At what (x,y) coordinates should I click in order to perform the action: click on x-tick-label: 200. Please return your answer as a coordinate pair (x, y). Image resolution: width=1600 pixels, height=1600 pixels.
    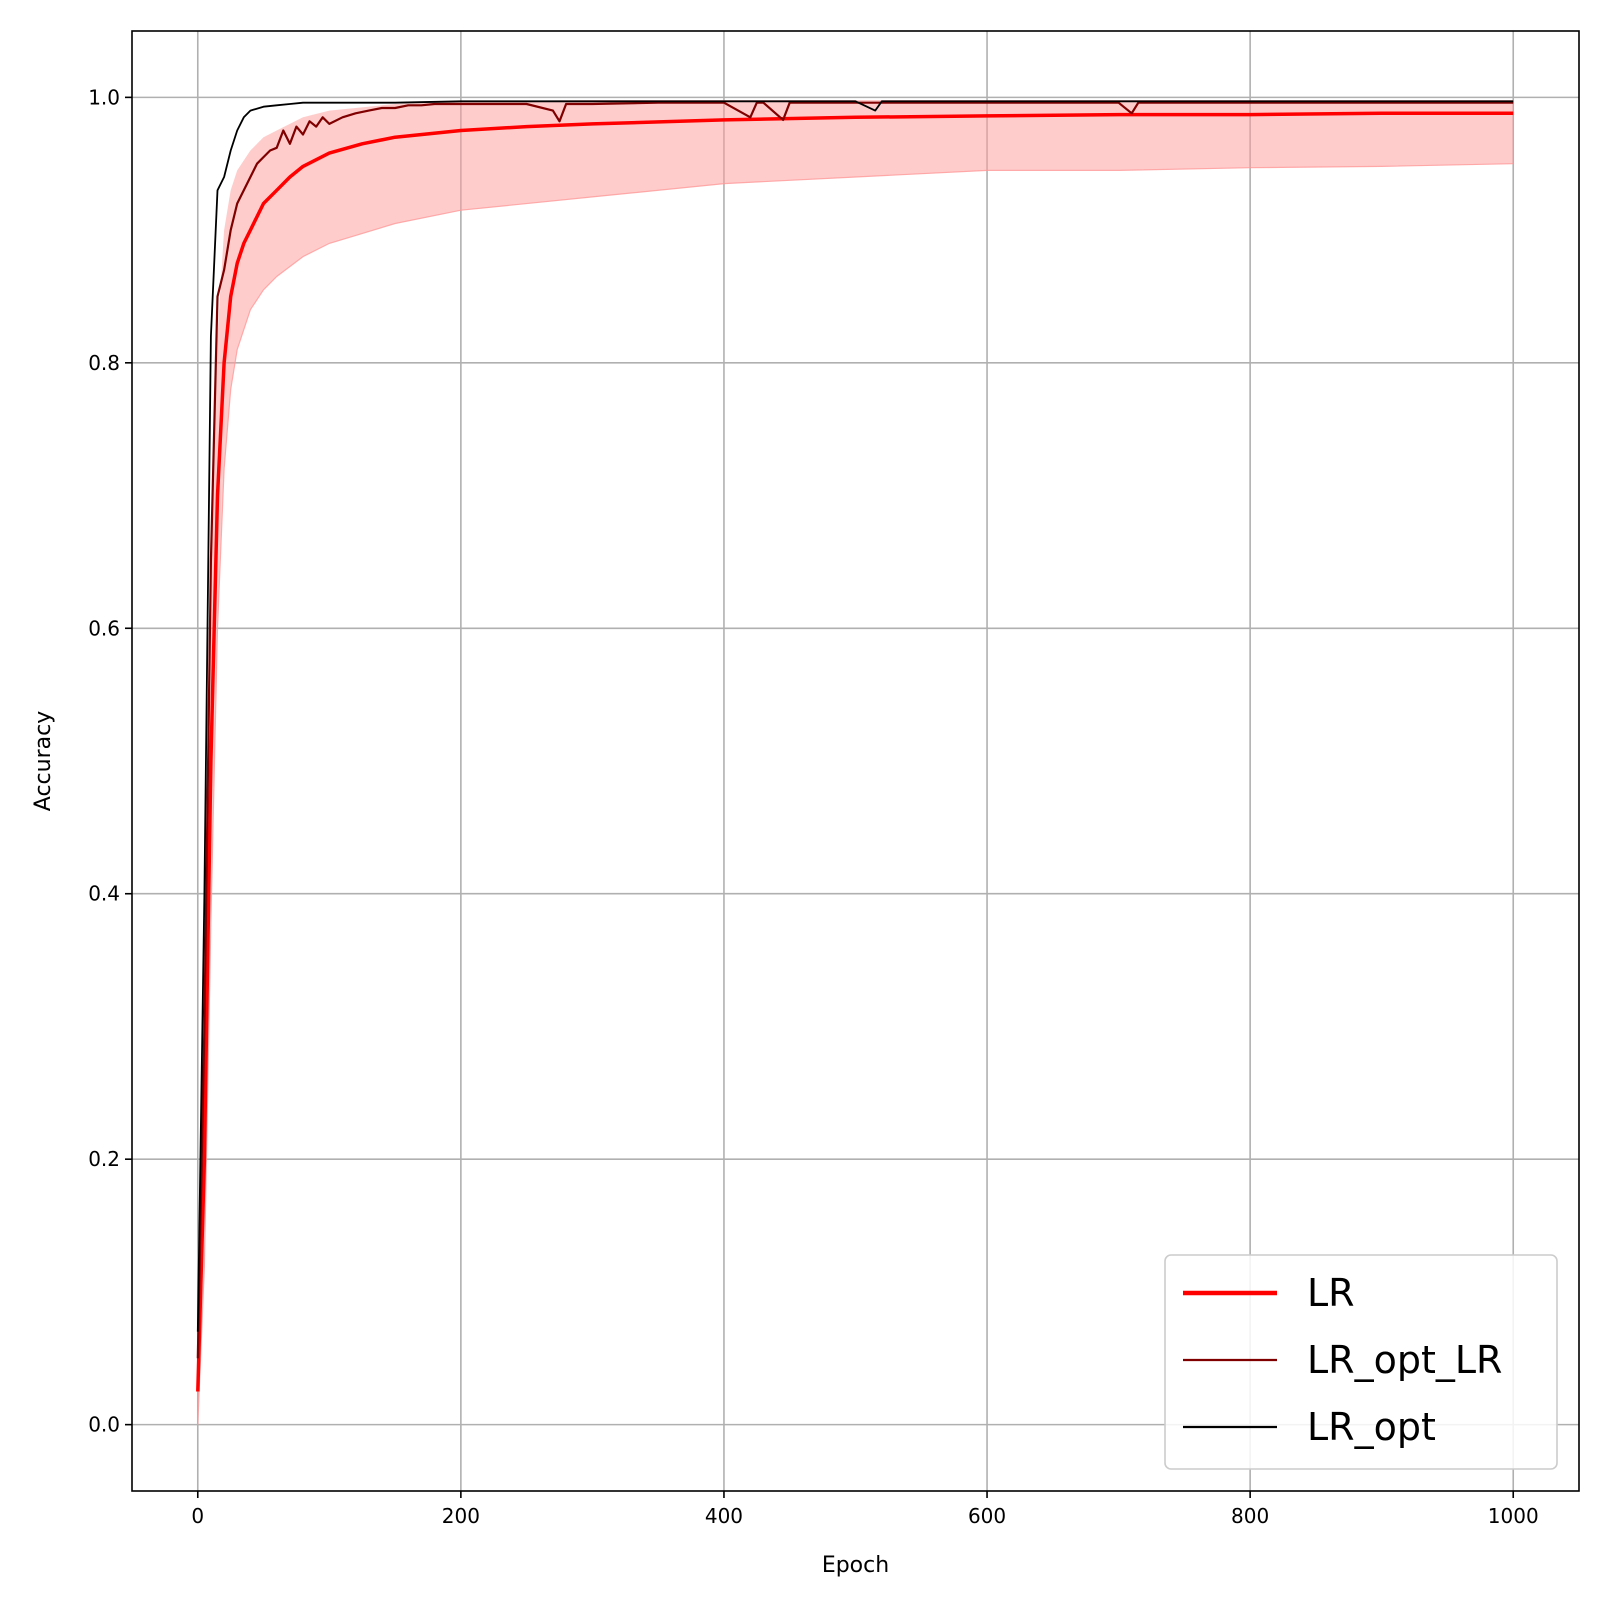
    Looking at the image, I should click on (461, 1516).